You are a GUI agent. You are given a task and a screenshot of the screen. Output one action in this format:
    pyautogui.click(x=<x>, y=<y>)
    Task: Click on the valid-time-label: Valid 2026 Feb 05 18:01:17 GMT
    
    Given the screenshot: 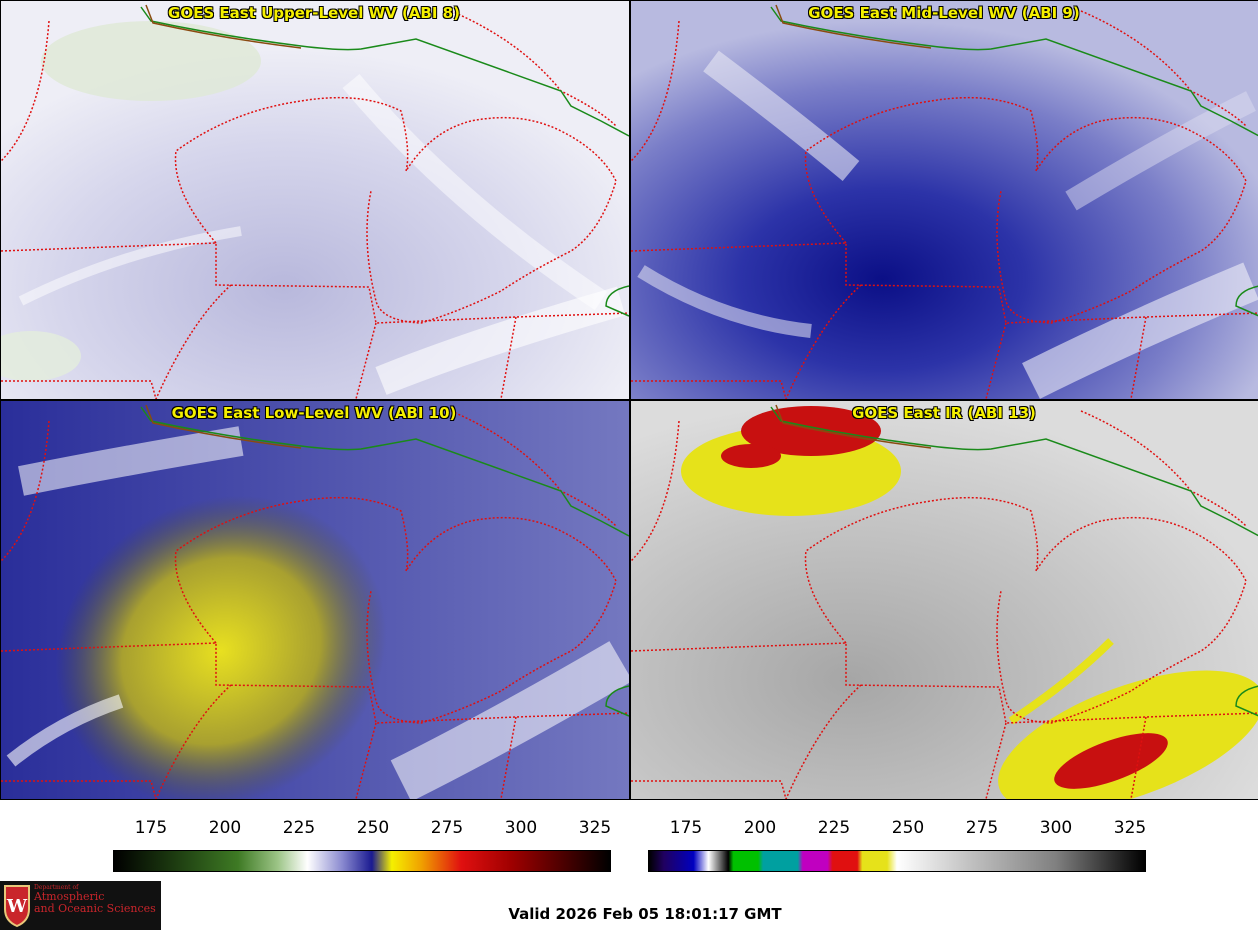 What is the action you would take?
    pyautogui.click(x=645, y=914)
    